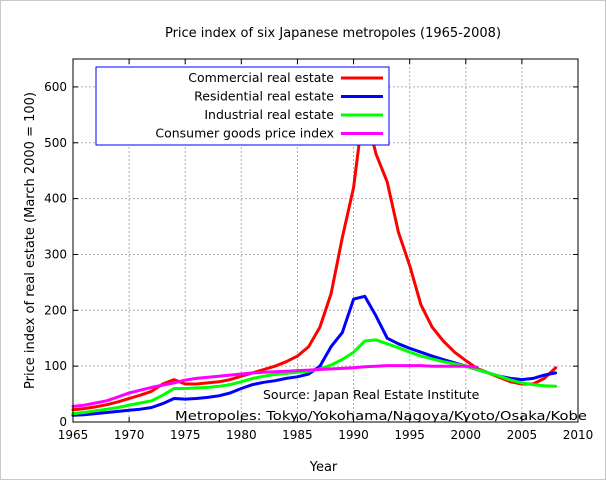 This screenshot has width=606, height=480. Describe the element at coordinates (578, 435) in the screenshot. I see `x-tick-label: 2010` at that location.